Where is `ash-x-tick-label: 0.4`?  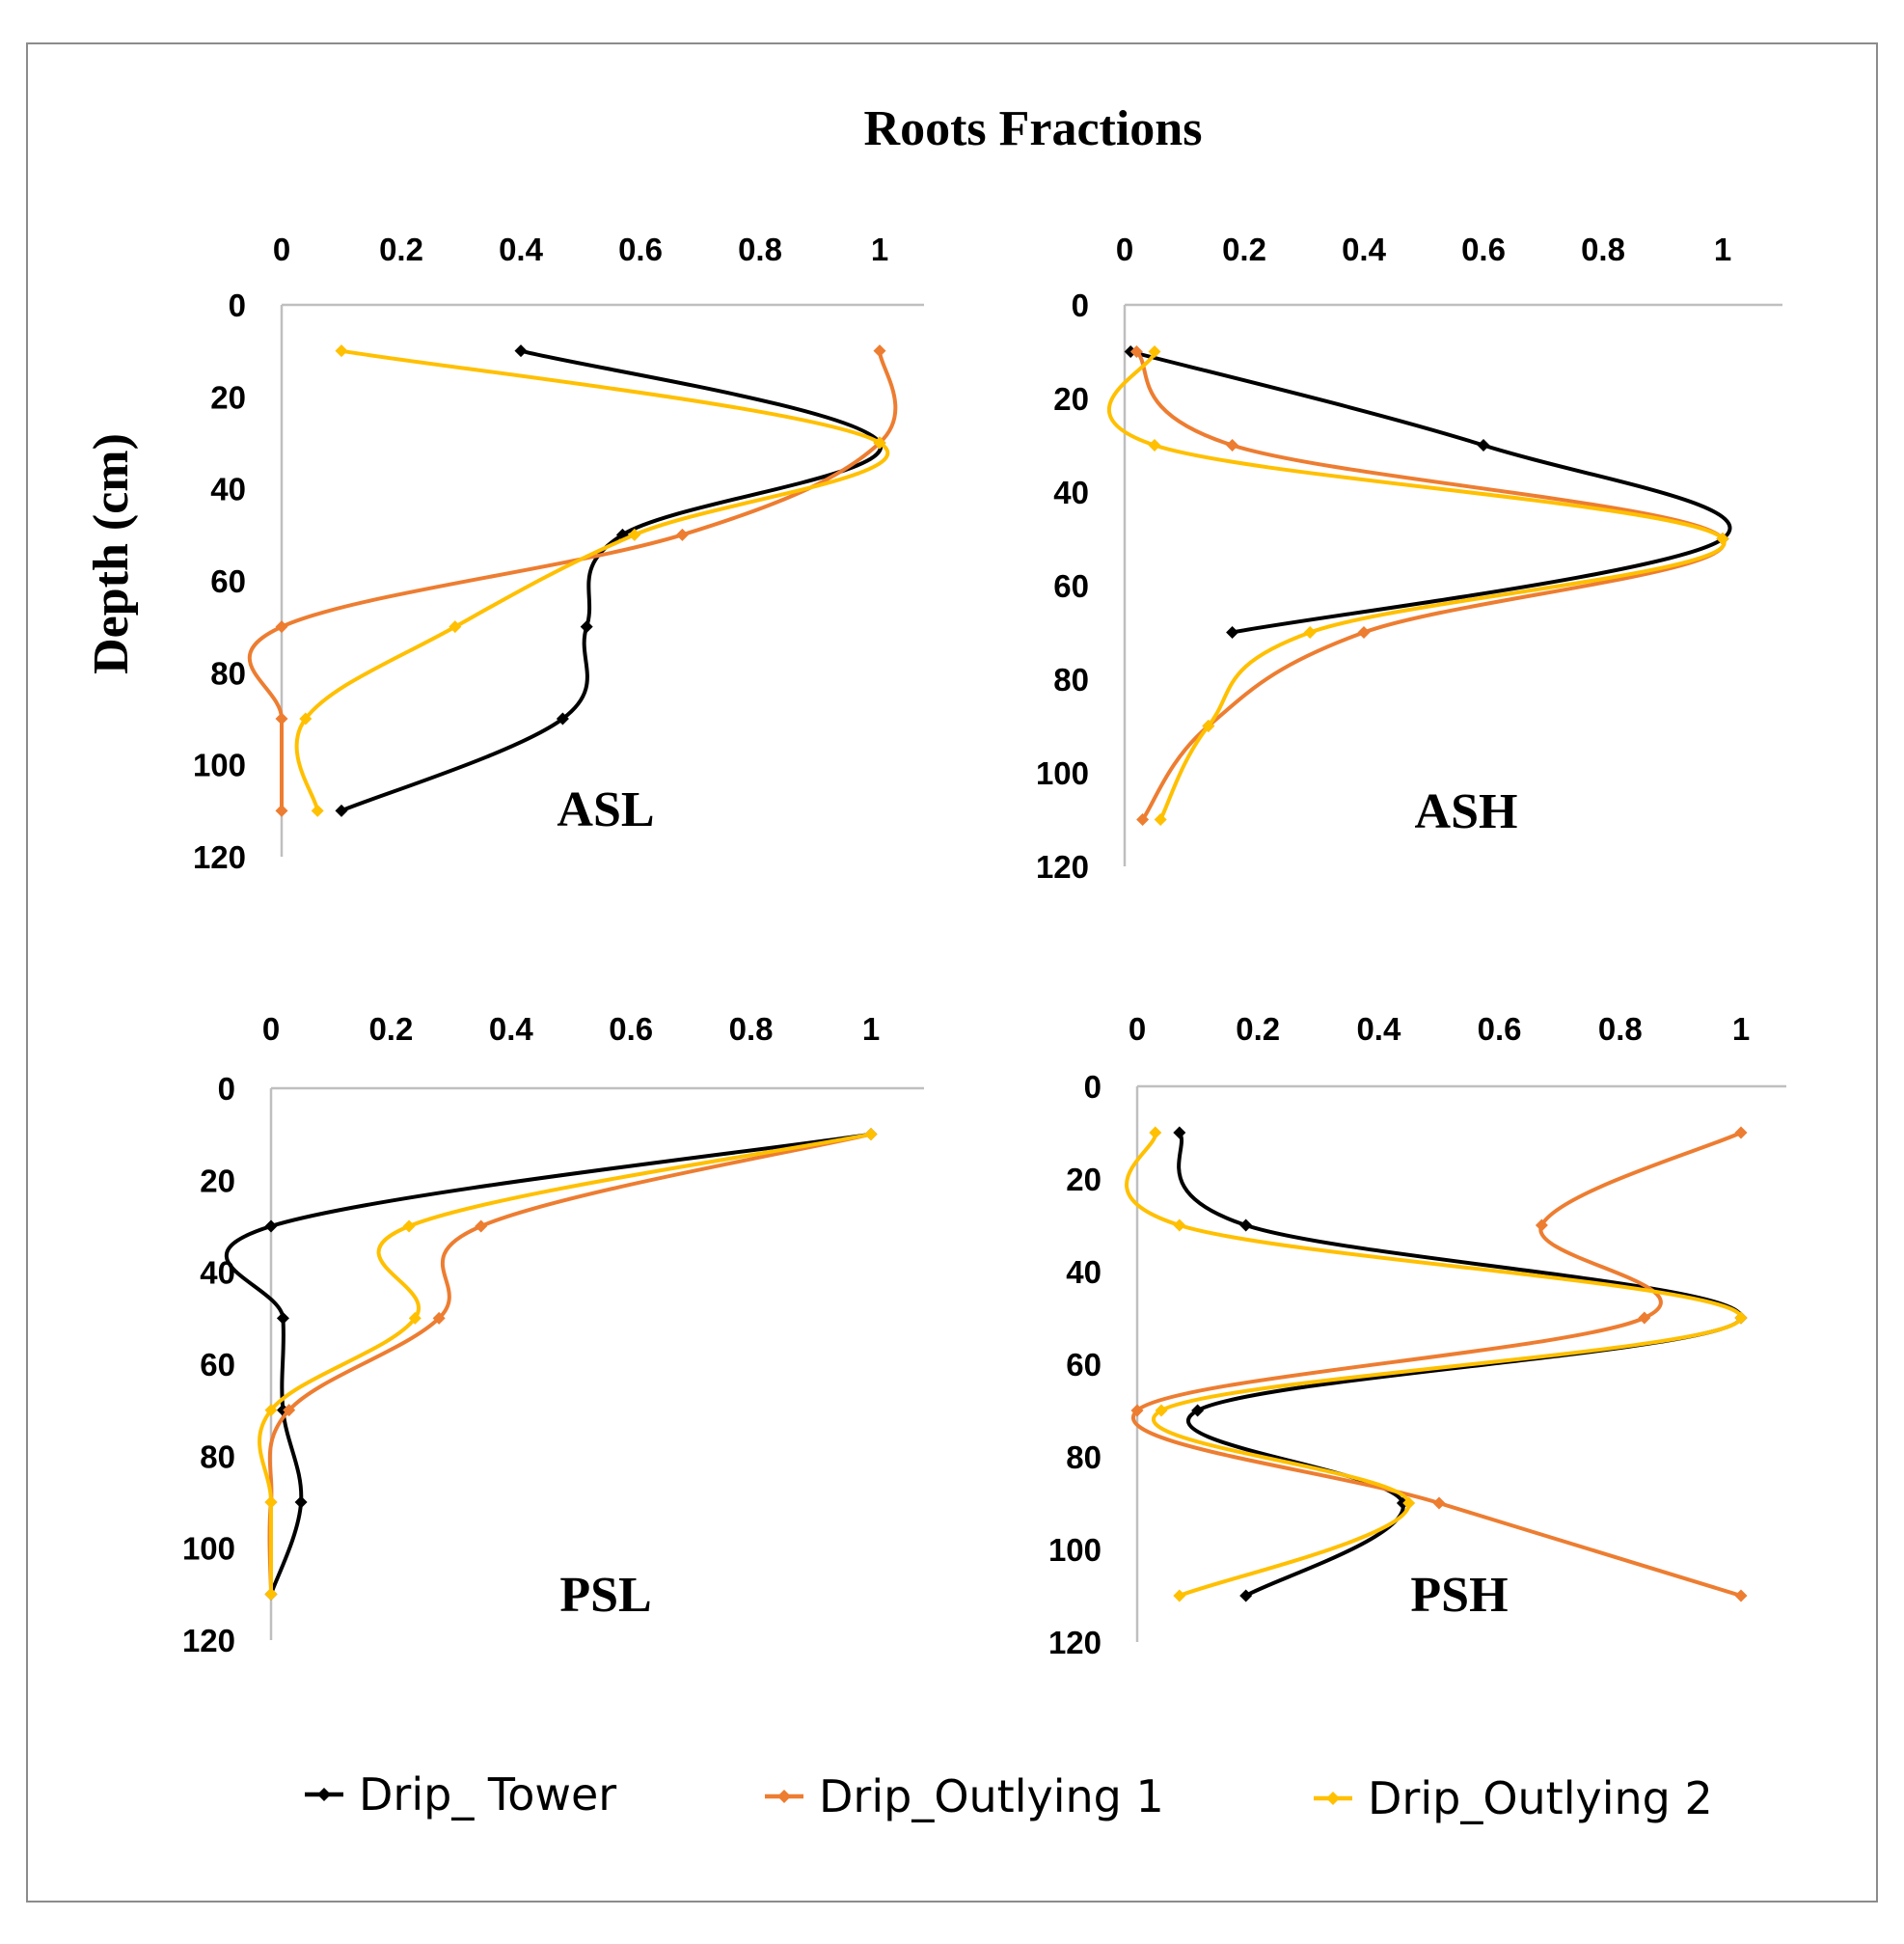
ash-x-tick-label: 0.4 is located at coordinates (1364, 249).